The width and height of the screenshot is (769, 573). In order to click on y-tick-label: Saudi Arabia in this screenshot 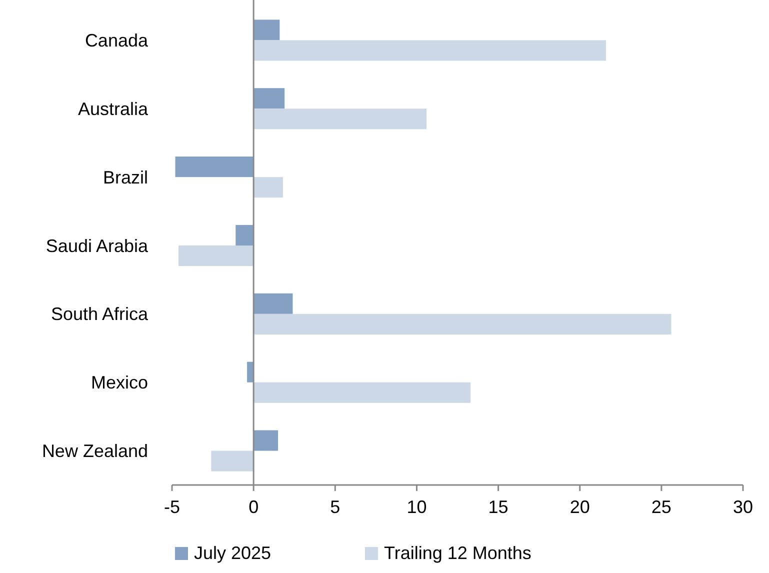, I will do `click(97, 246)`.